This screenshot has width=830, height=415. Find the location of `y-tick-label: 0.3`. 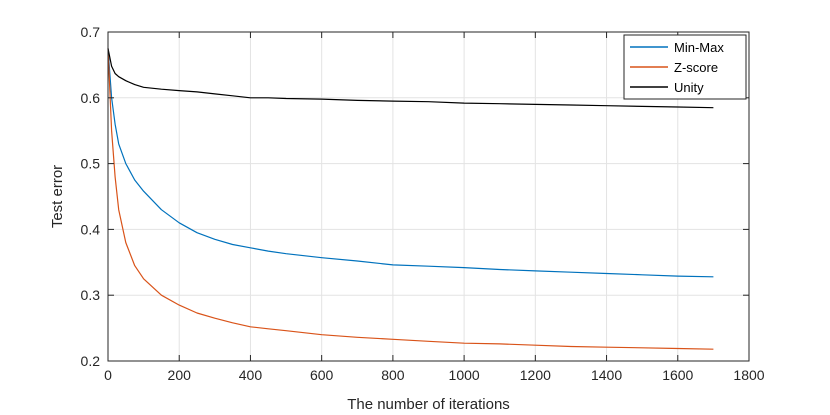

y-tick-label: 0.3 is located at coordinates (91, 295).